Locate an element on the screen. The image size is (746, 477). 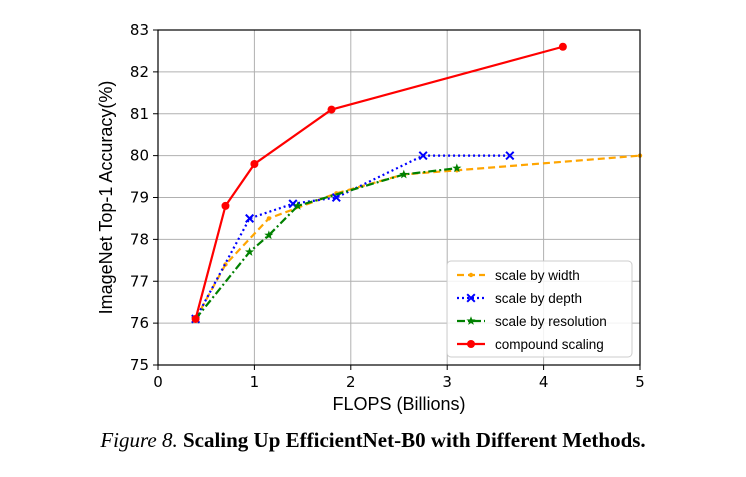
x-tick-label: 3 is located at coordinates (447, 382).